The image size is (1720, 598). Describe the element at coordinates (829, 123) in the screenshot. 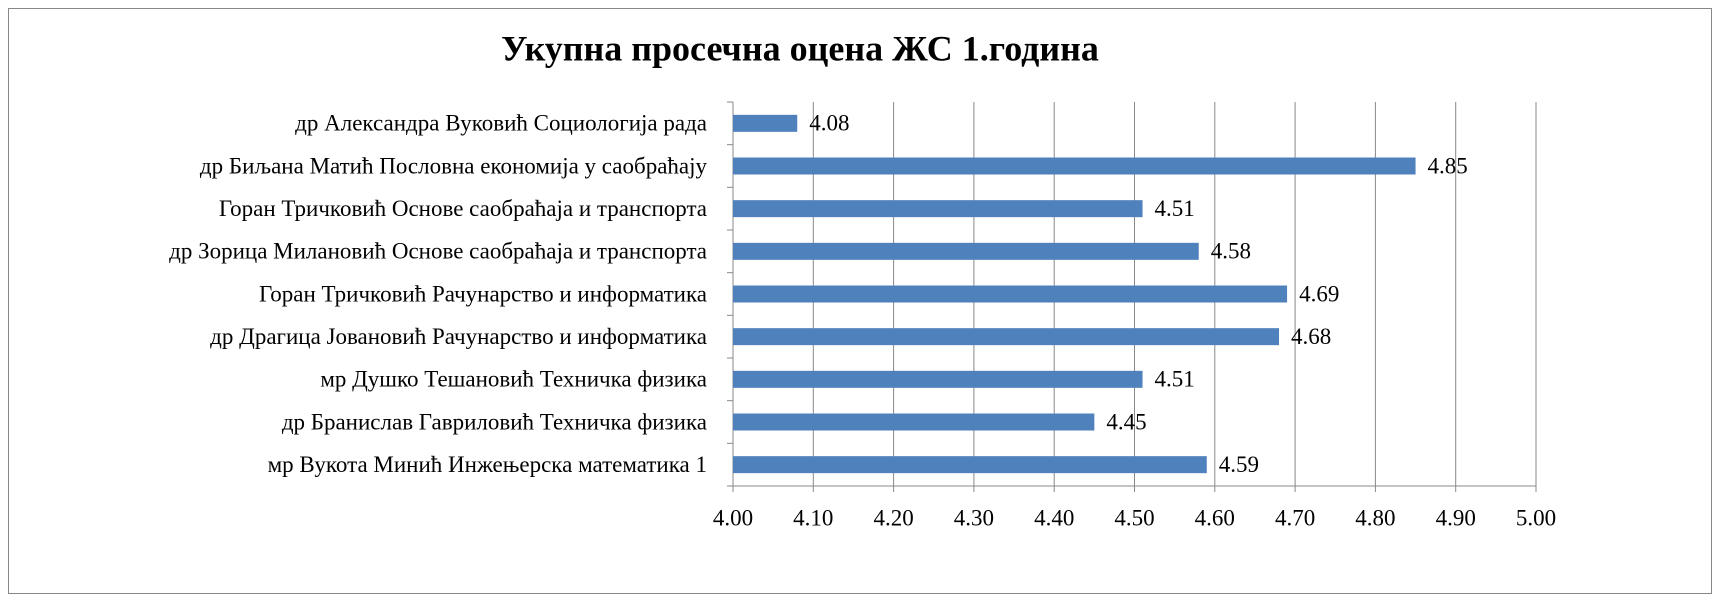

I see `data-label: 4.08` at that location.